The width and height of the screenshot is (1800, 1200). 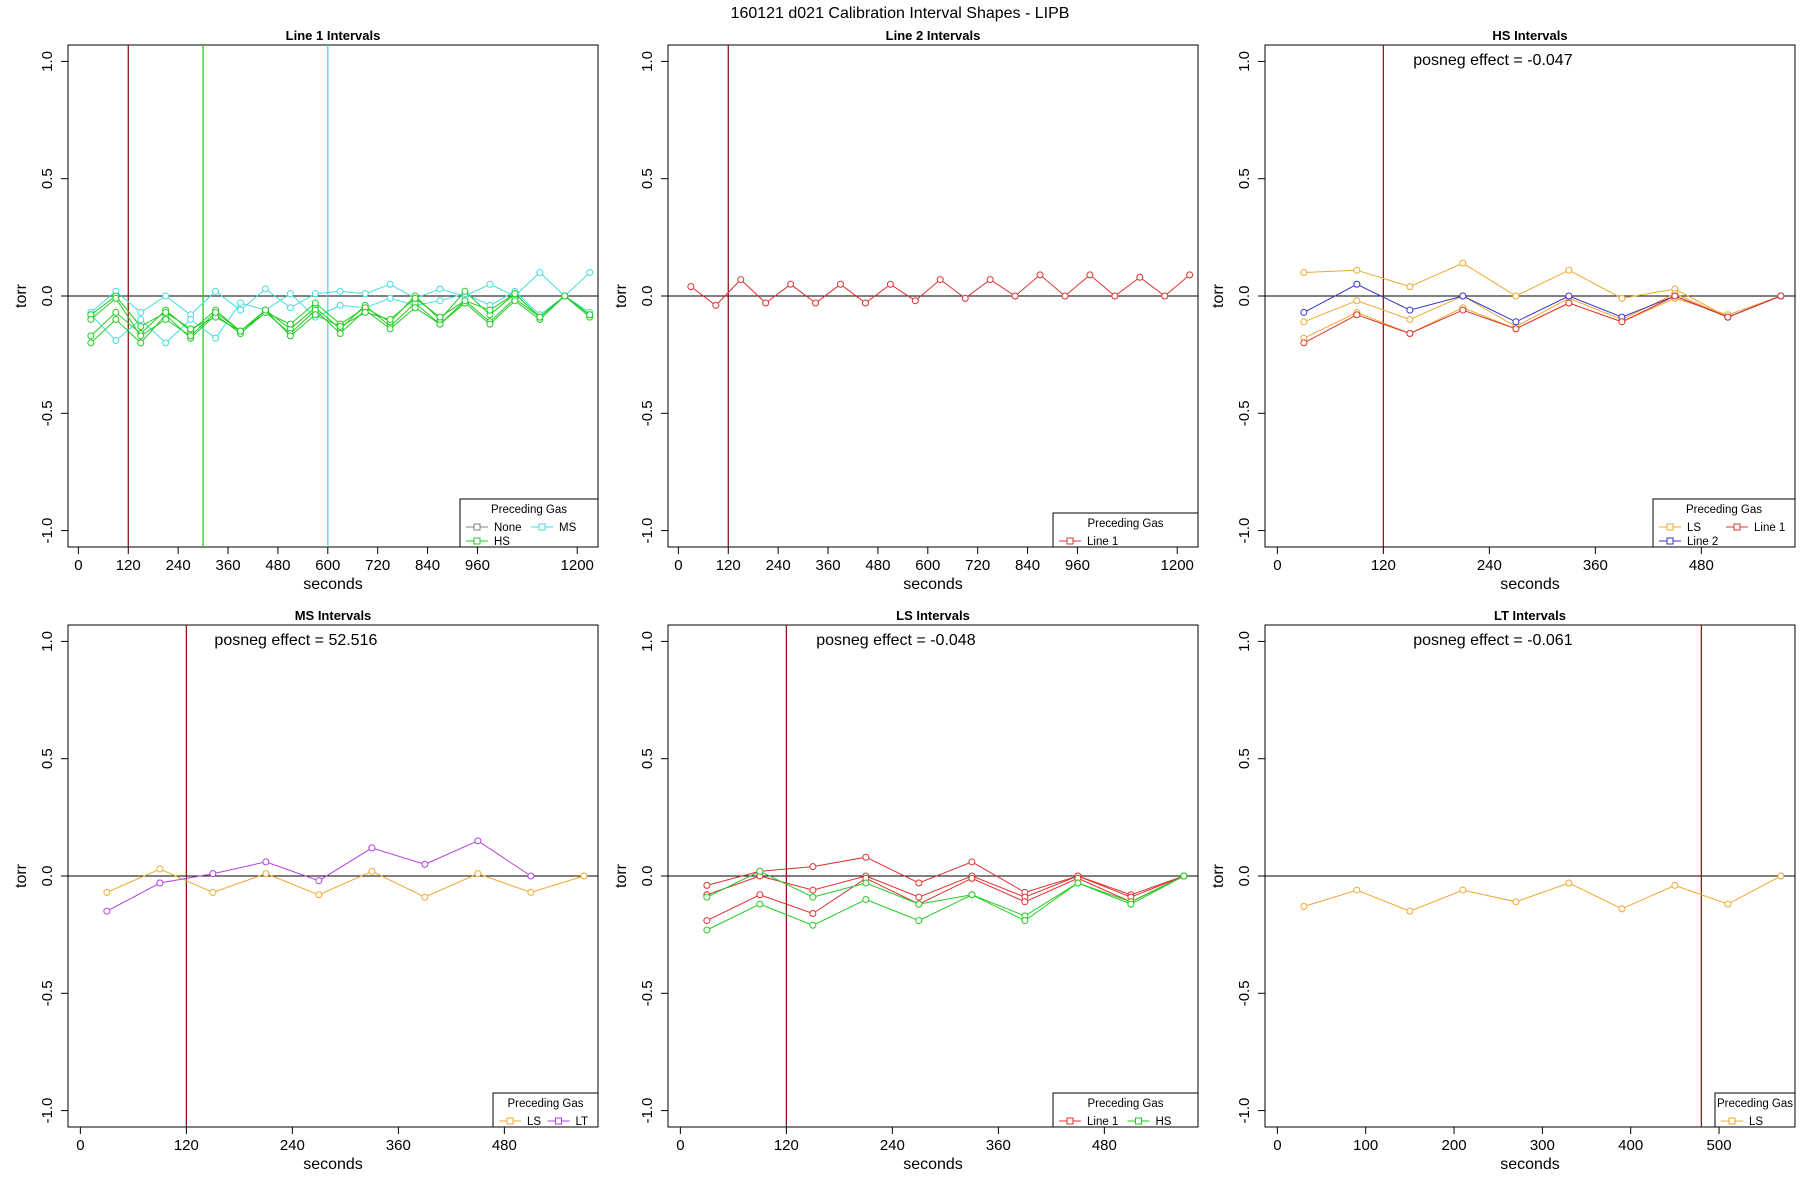 I want to click on y-tick-label: 0.5, so click(x=1244, y=178).